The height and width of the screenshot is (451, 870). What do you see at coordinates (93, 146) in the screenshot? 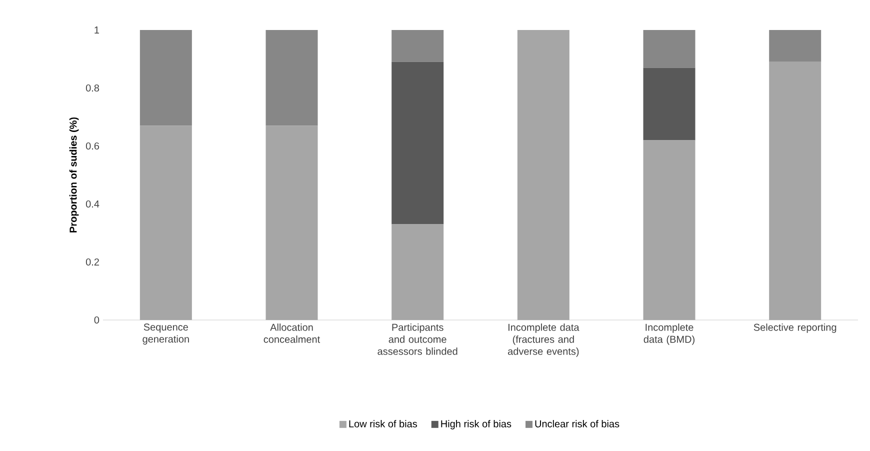
I see `y-tick-label: 0.6` at bounding box center [93, 146].